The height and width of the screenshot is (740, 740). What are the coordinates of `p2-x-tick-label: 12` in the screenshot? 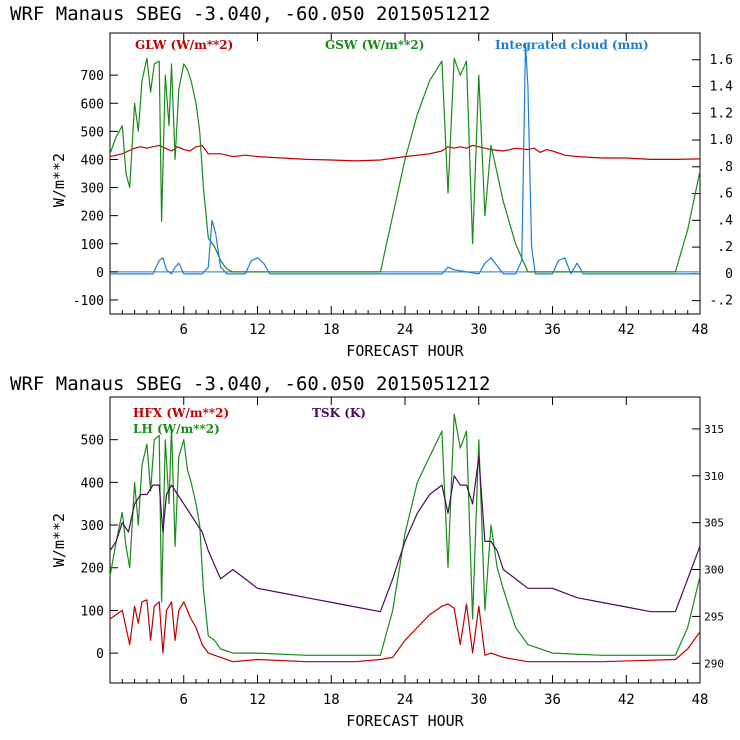 It's located at (257, 700).